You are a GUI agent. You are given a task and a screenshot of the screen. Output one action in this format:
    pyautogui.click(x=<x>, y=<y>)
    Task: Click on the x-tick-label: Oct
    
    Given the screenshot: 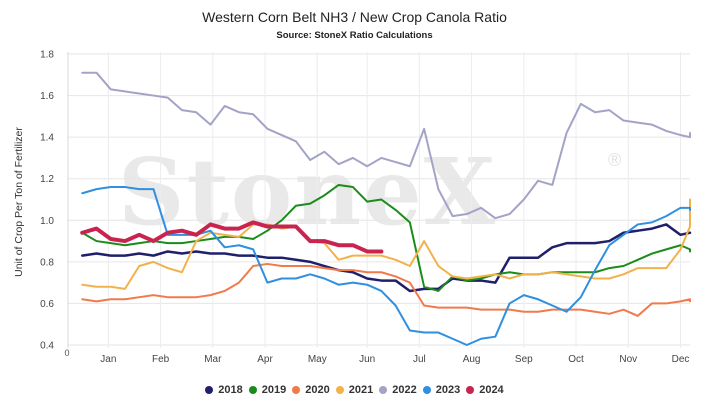 What is the action you would take?
    pyautogui.click(x=576, y=359)
    